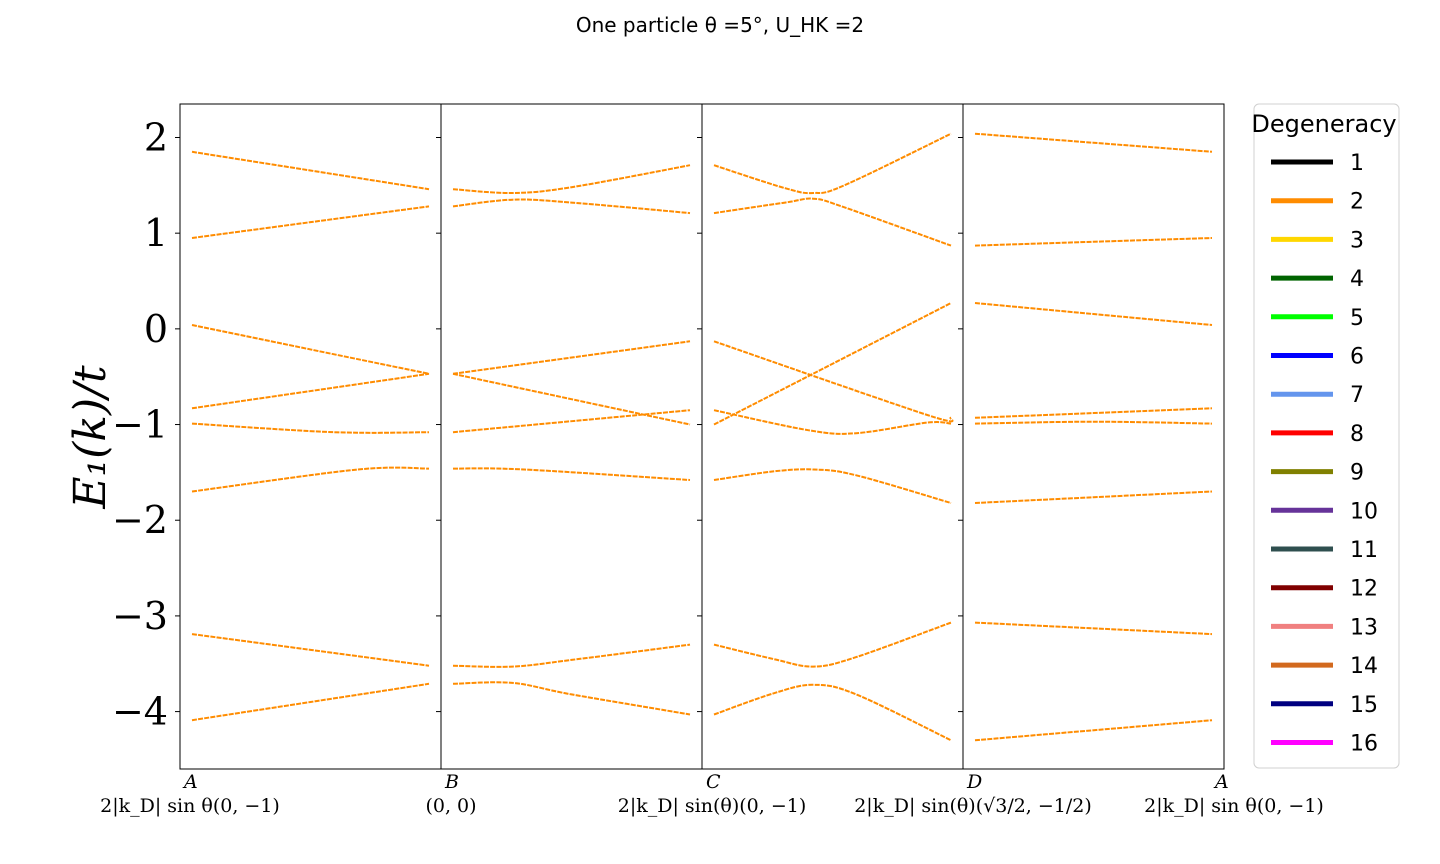 The image size is (1440, 864). Describe the element at coordinates (1317, 395) in the screenshot. I see `legend-entry: 7` at that location.